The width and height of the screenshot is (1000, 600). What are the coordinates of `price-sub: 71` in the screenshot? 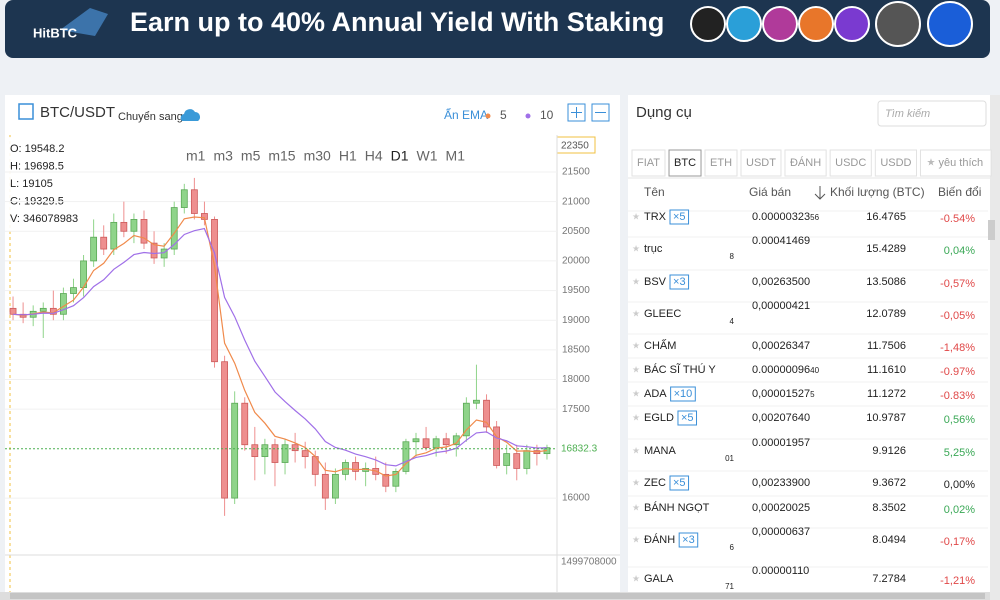 It's located at (729, 586).